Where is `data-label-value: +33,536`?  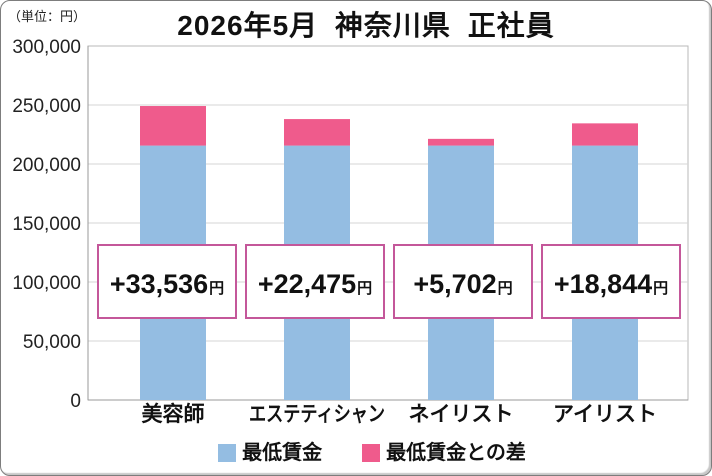 data-label-value: +33,536 is located at coordinates (159, 284).